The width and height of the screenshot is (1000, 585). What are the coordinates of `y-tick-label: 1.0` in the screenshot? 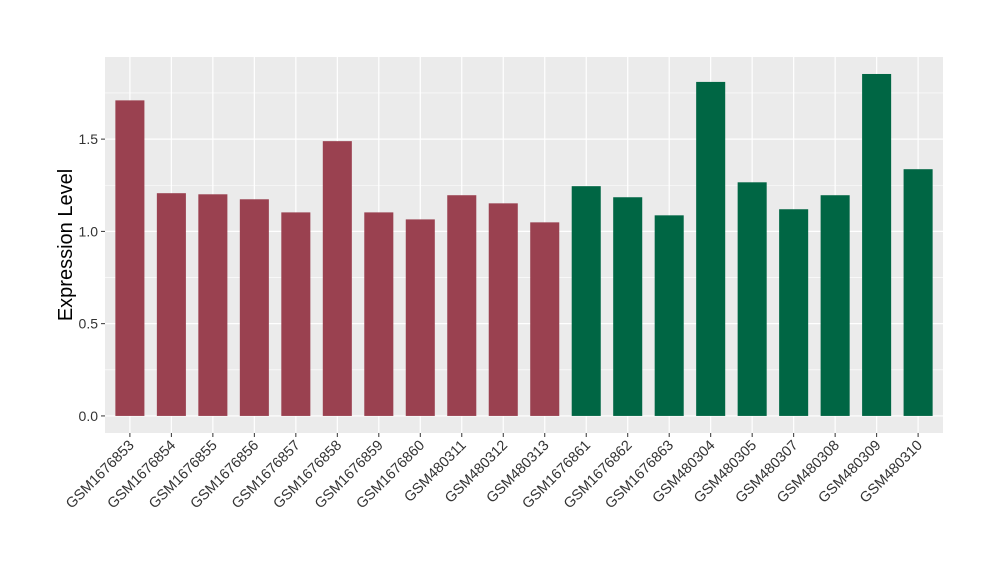 It's located at (89, 231).